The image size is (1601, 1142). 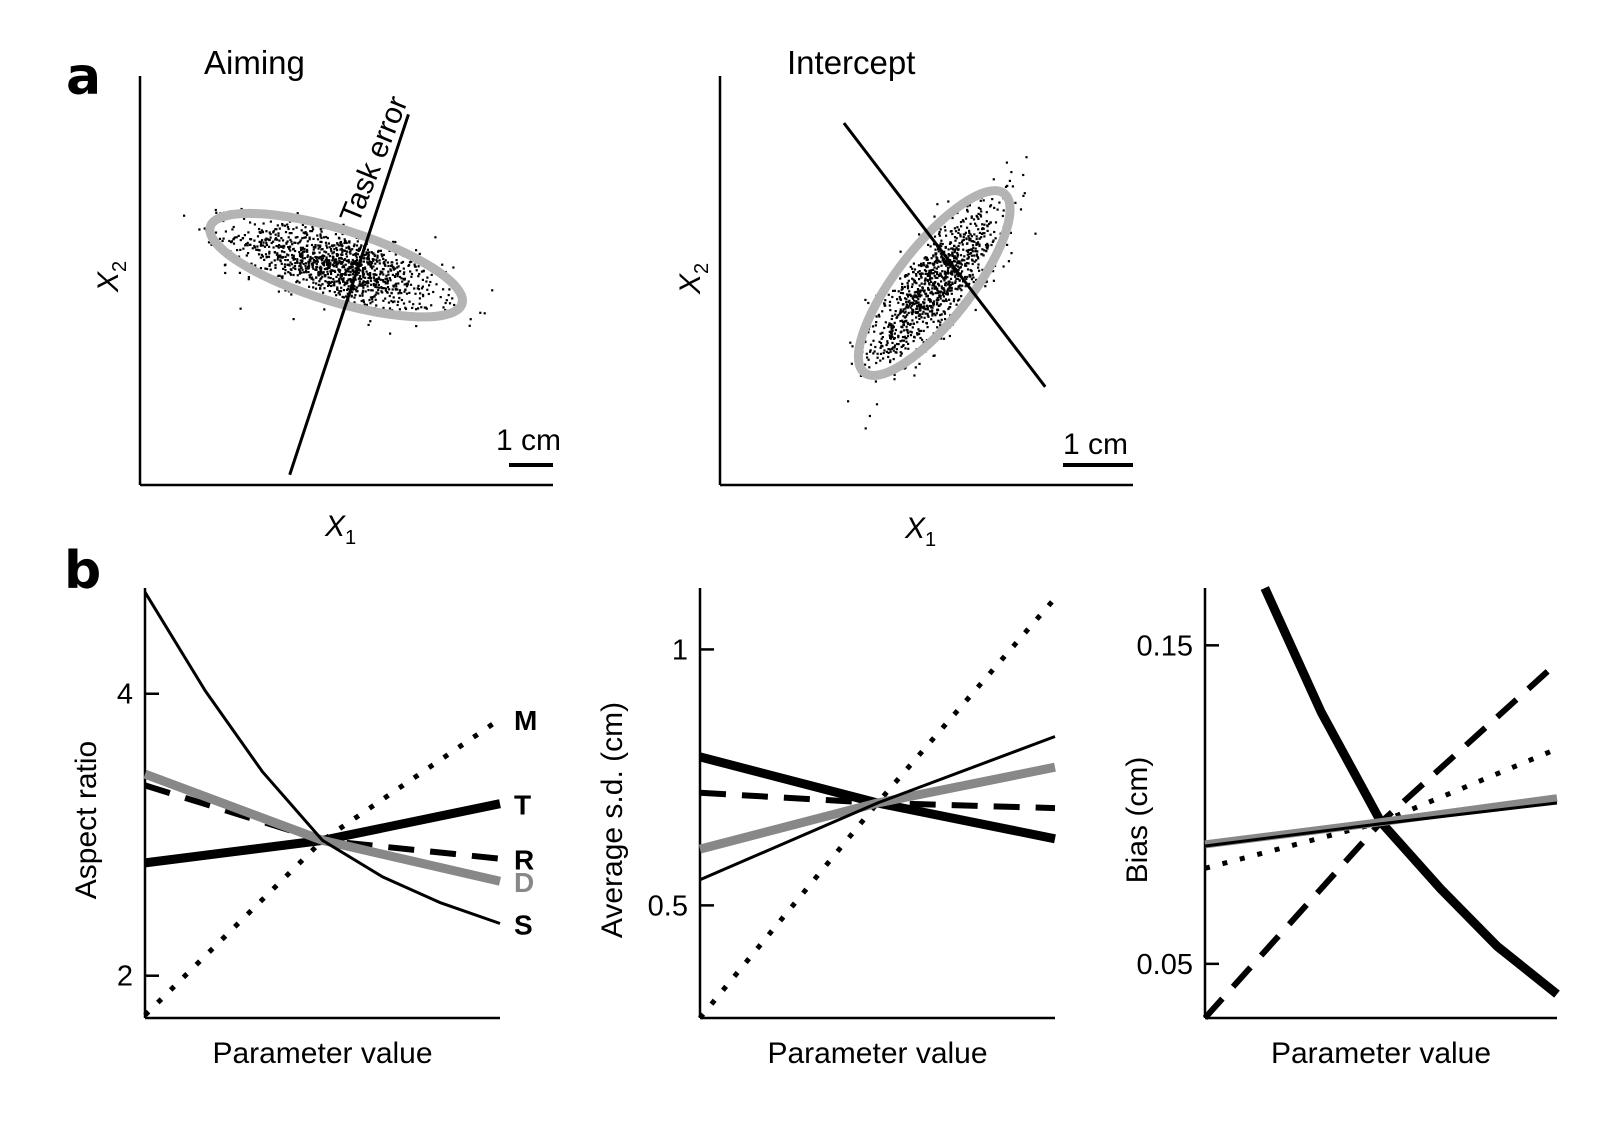 I want to click on bias-series-d, so click(x=1381, y=821).